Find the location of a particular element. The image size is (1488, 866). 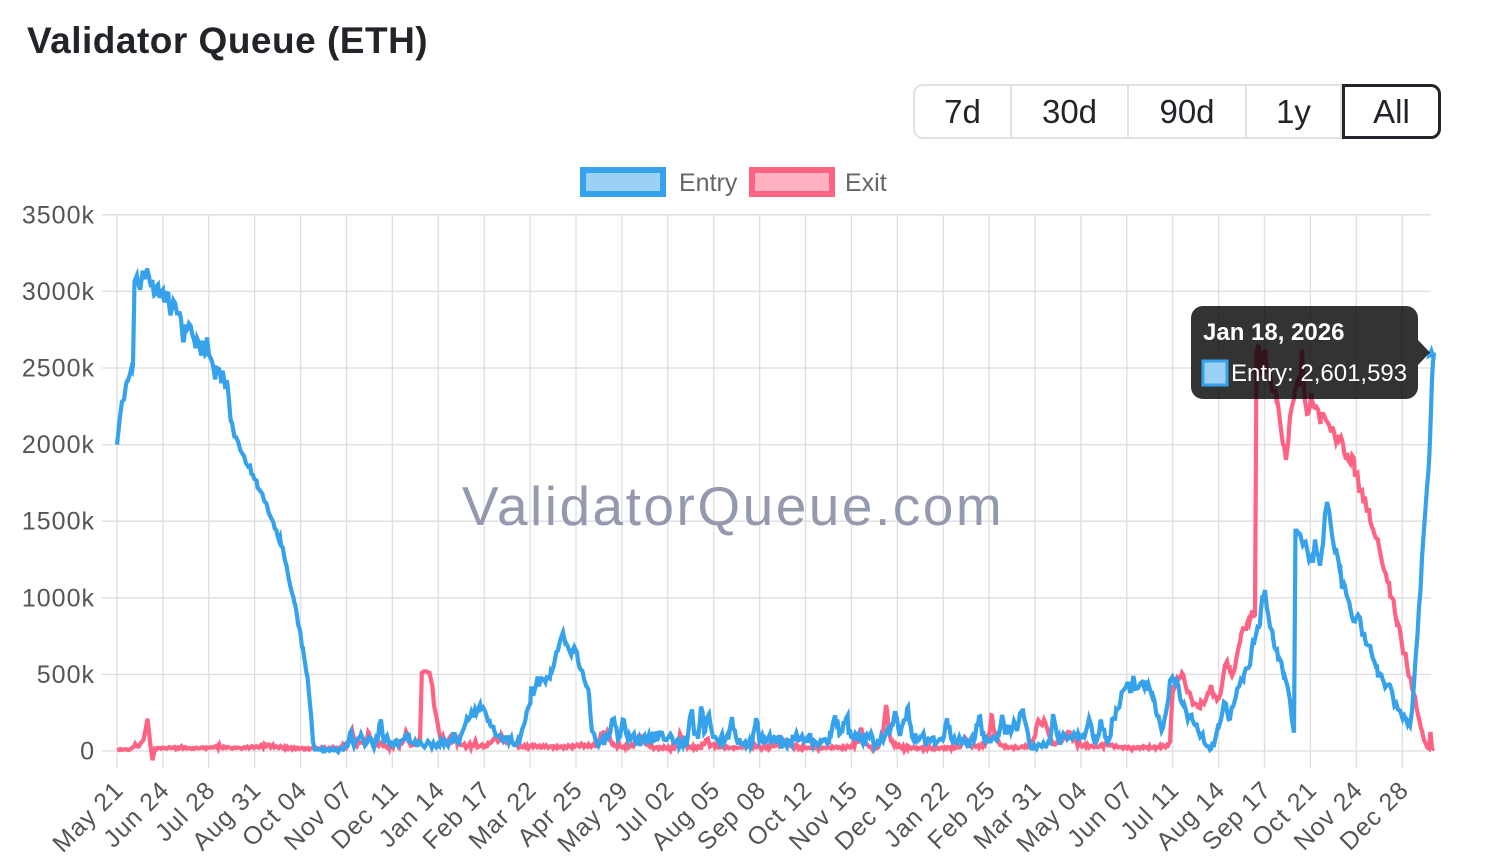

svg-text: 3000k is located at coordinates (58, 292).